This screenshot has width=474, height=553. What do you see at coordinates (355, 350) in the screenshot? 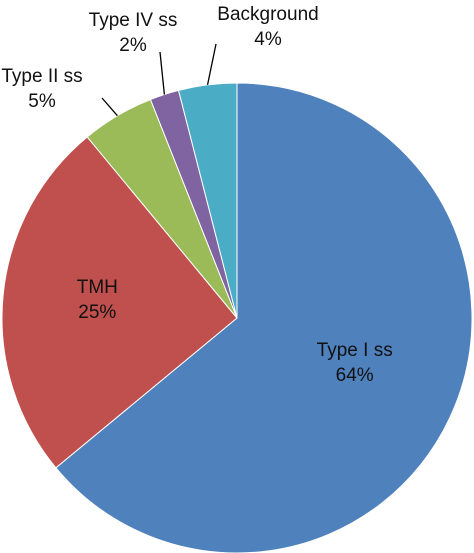
I see `data-label-name-type-i-ss: Type I ss` at bounding box center [355, 350].